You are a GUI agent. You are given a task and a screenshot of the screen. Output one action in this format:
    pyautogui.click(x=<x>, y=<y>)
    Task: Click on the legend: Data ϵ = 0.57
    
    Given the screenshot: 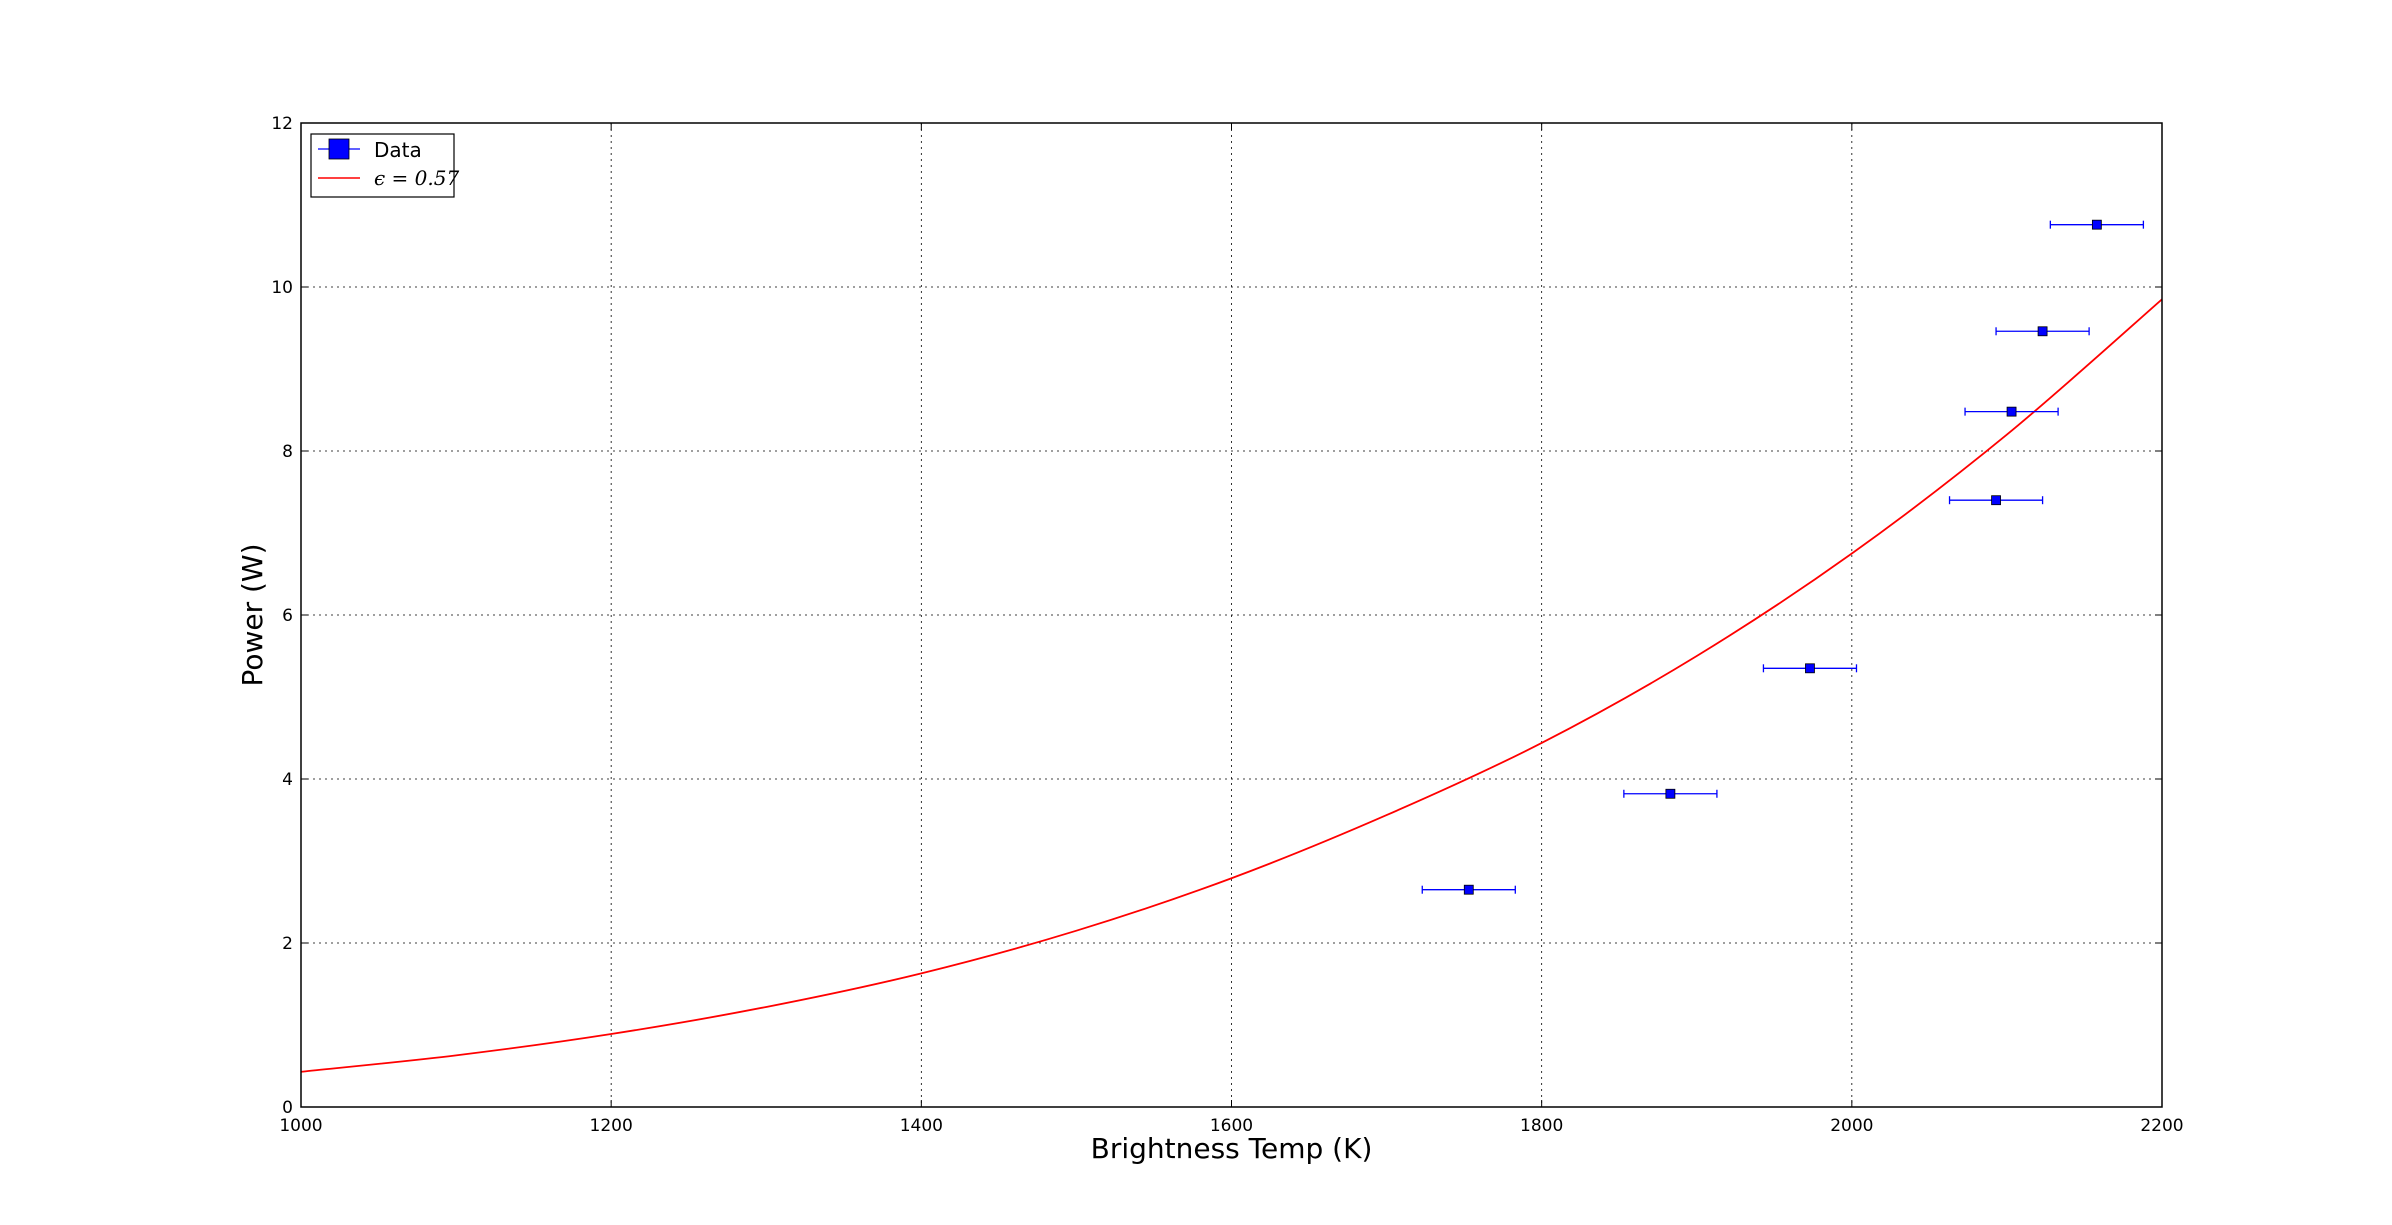 What is the action you would take?
    pyautogui.click(x=384, y=165)
    